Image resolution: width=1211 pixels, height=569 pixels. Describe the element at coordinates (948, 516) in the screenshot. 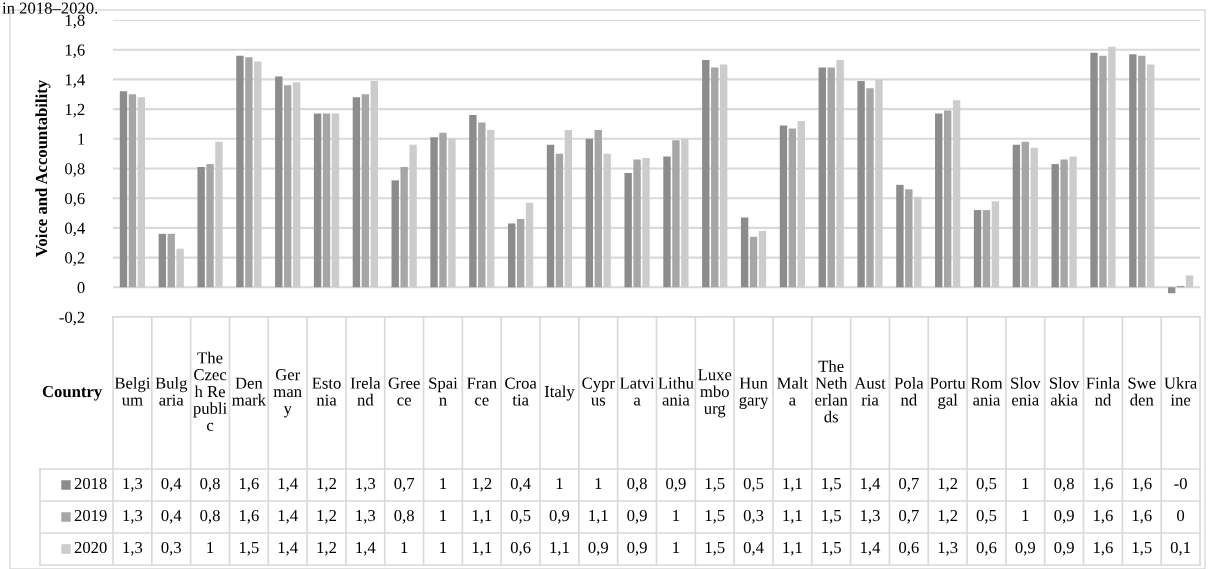

I see `data-label: 1,2` at that location.